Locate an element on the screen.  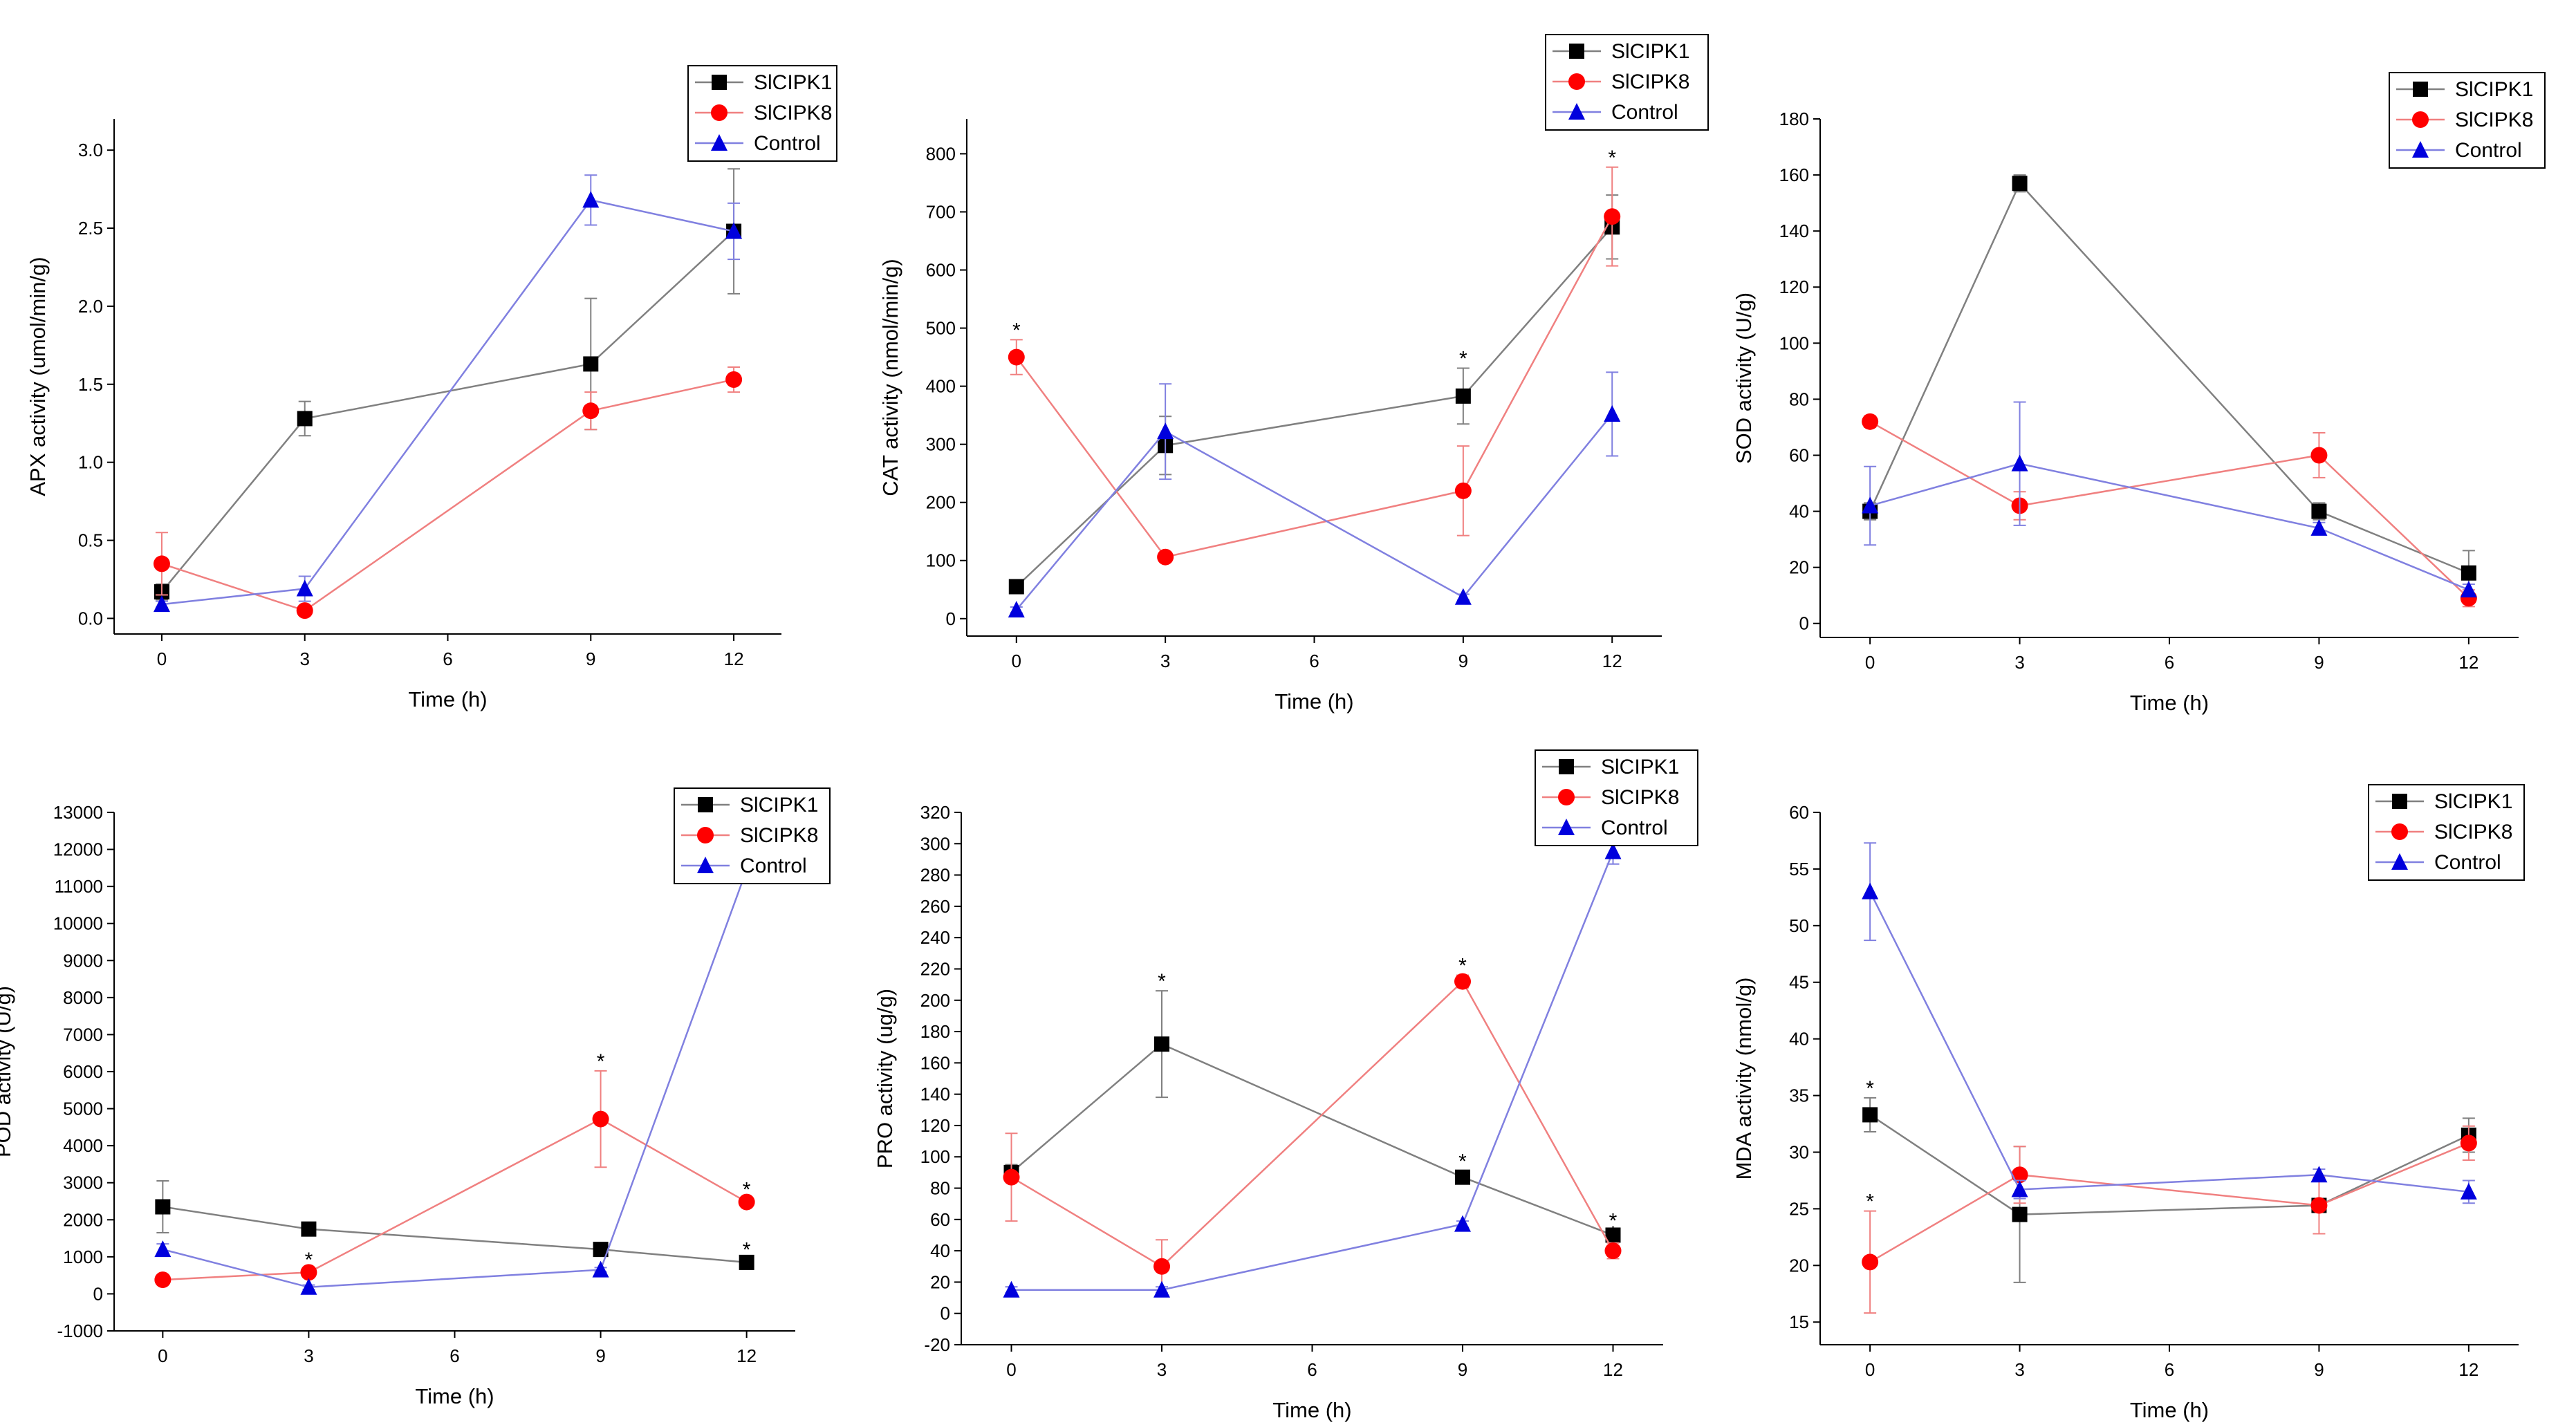
y-tick-label: 160 is located at coordinates (1794, 175).